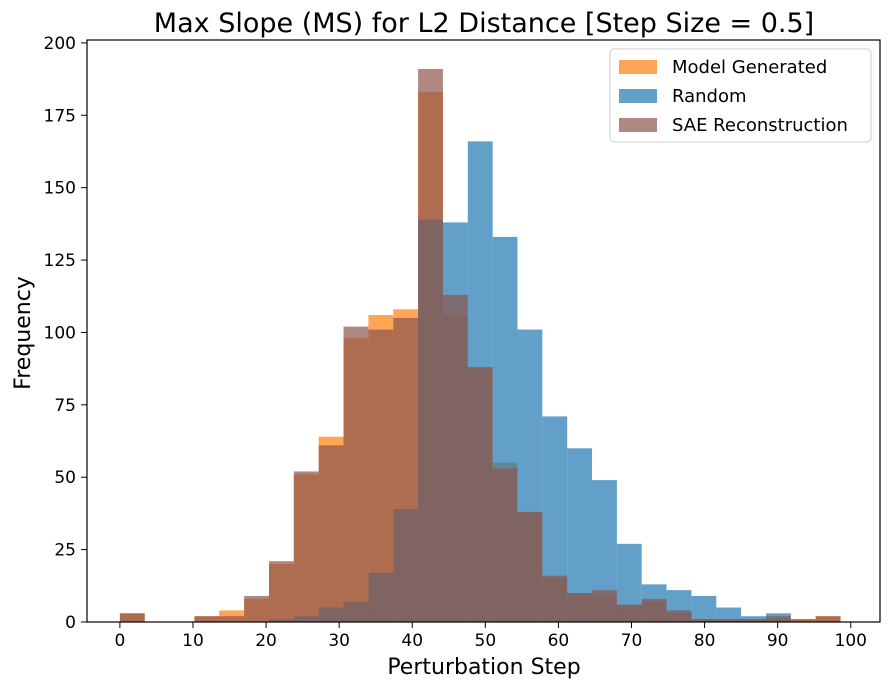  Describe the element at coordinates (65, 406) in the screenshot. I see `y-tick-label: 75` at that location.